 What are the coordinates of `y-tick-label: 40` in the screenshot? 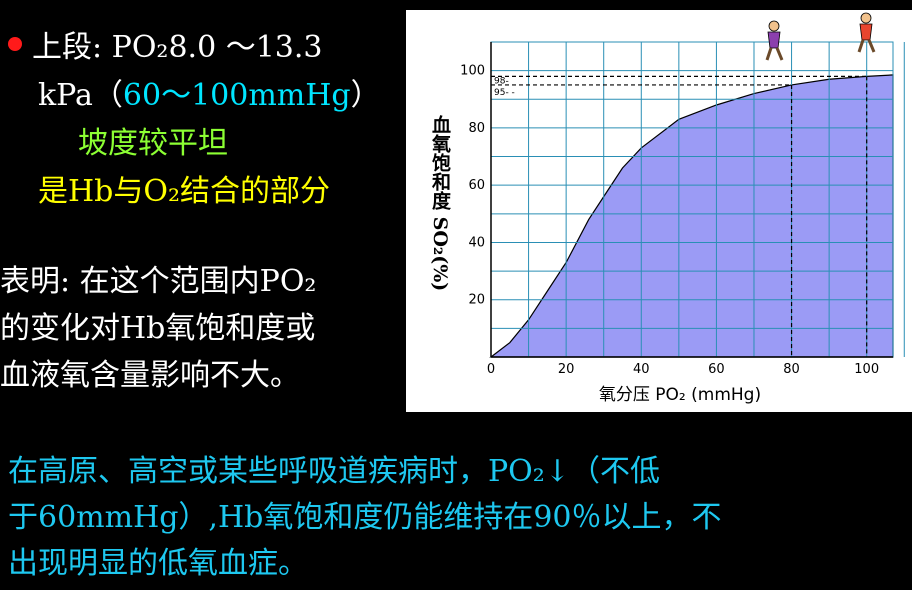 It's located at (476, 242).